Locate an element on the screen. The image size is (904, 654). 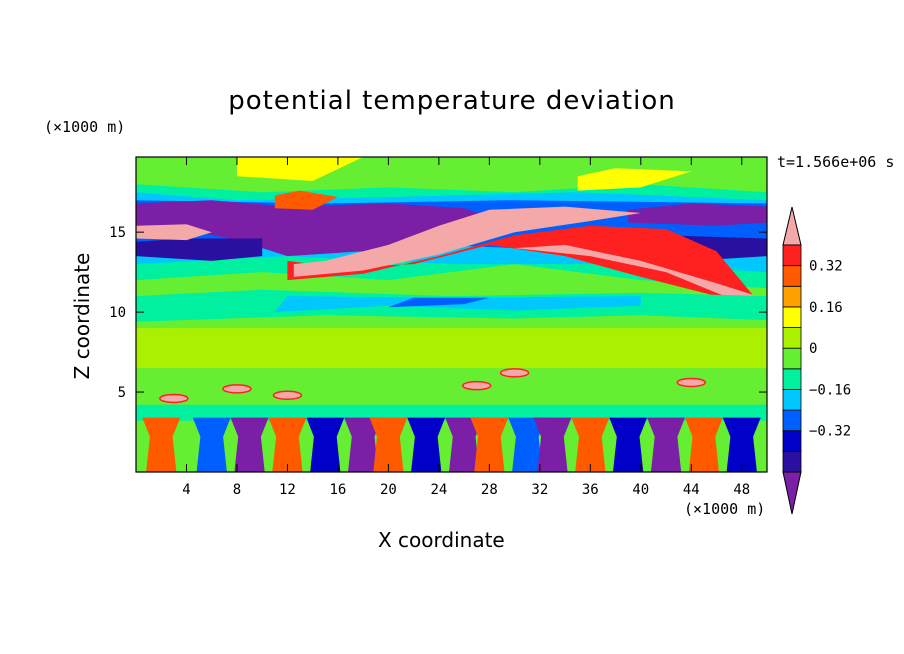
x-tick-label: 20 is located at coordinates (388, 490).